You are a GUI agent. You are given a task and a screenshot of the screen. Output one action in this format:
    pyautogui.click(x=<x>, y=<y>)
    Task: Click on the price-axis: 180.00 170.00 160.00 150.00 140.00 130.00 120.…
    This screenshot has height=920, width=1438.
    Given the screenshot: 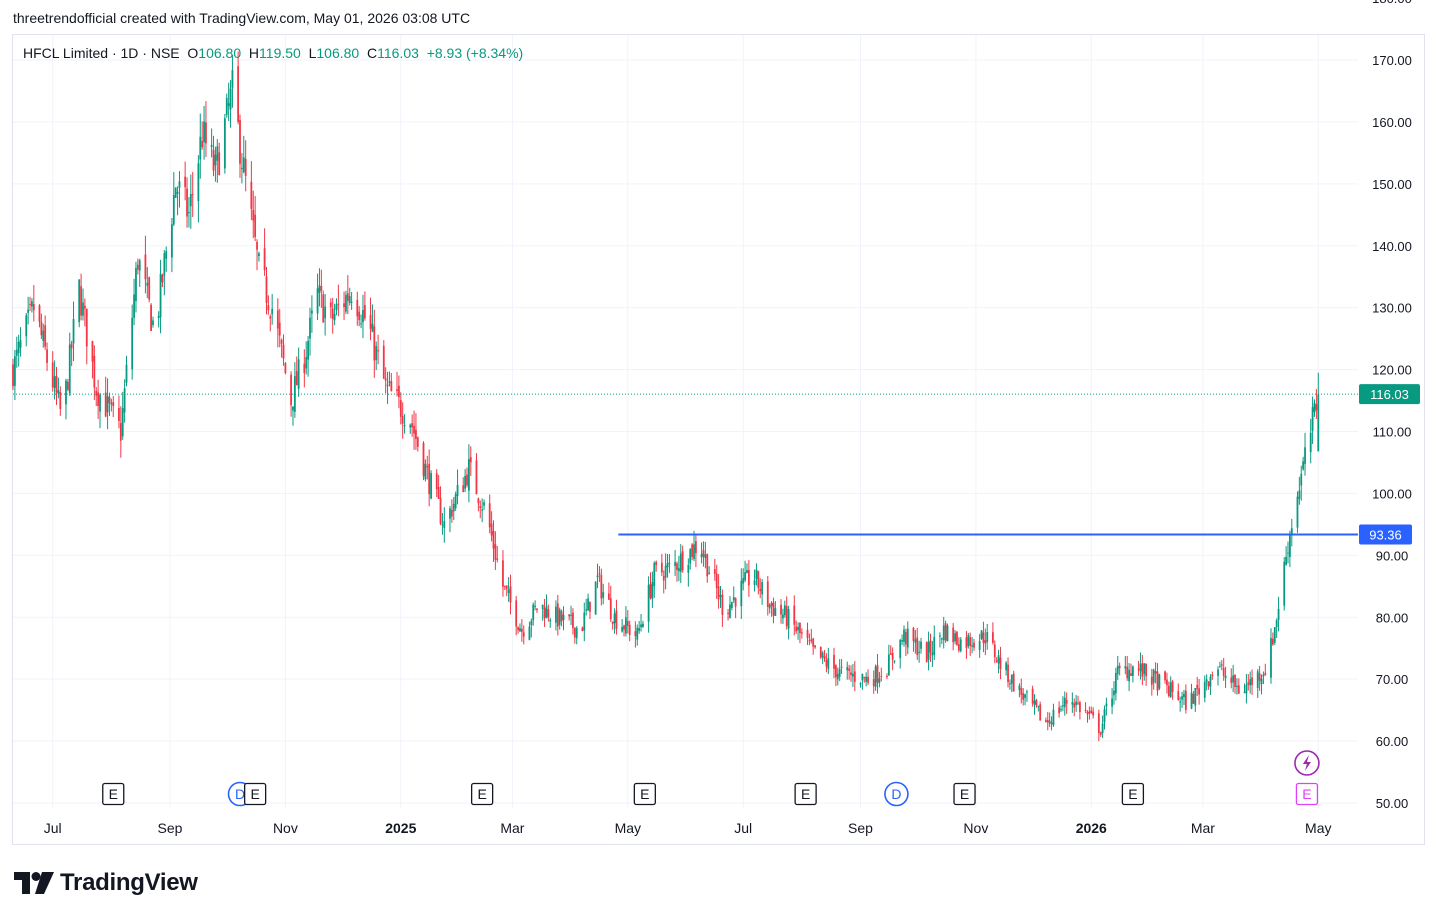 What is the action you would take?
    pyautogui.click(x=1389, y=405)
    